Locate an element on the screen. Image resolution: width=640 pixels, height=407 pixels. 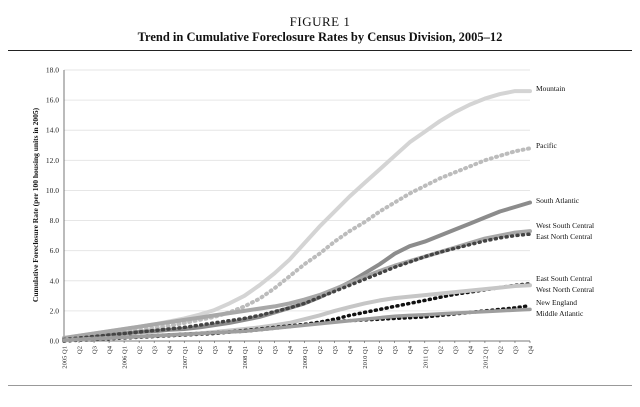
x-tick-label: 2006 Q1 is located at coordinates (125, 357).